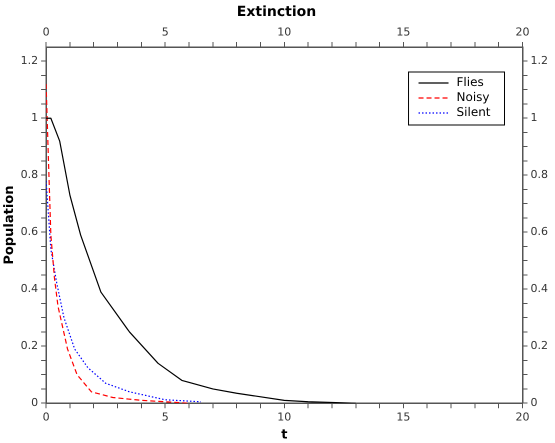  Describe the element at coordinates (10, 225) in the screenshot. I see `y-axis-title: Population` at that location.